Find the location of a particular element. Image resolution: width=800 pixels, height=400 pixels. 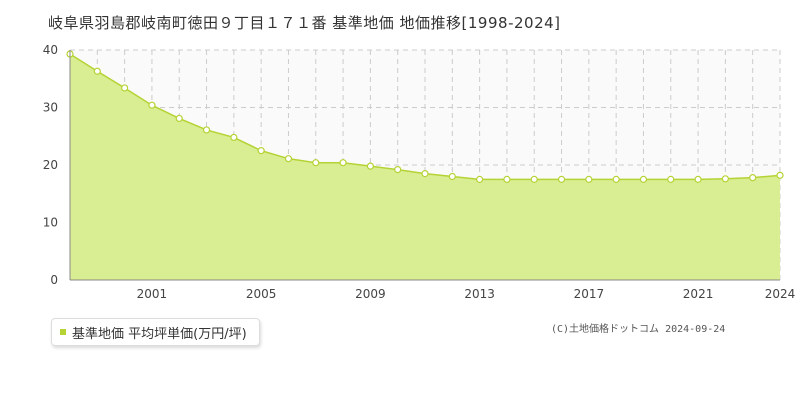

x-tick-label: 2017 is located at coordinates (589, 294).